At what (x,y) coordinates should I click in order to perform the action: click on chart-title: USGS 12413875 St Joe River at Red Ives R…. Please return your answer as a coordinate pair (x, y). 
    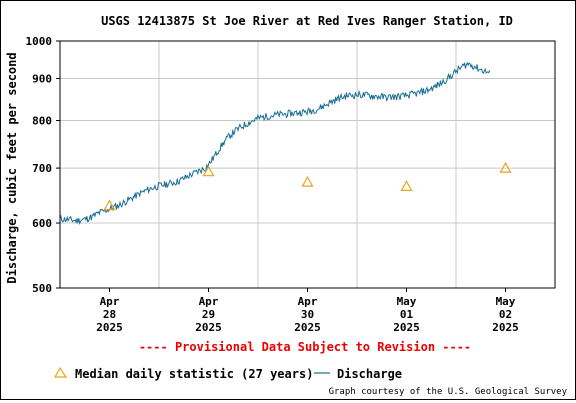
    Looking at the image, I should click on (307, 21).